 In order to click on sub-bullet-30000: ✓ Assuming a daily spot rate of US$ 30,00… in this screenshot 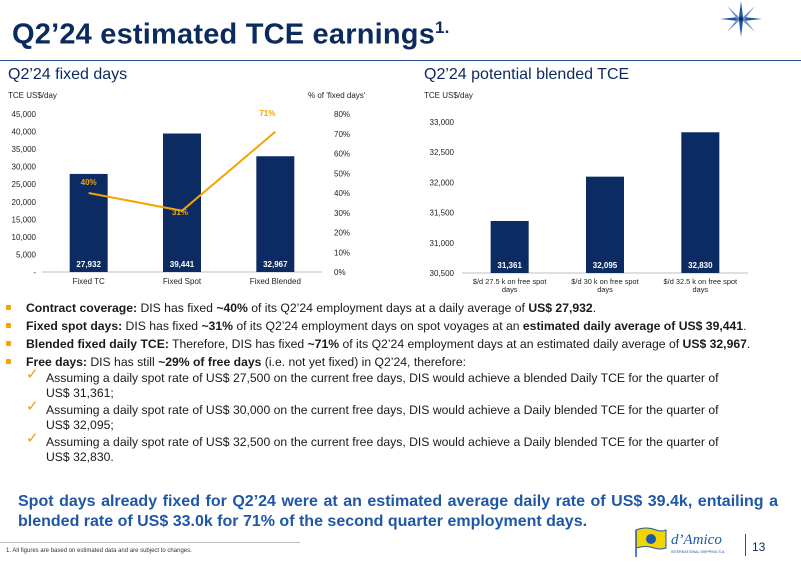, I will do `click(372, 415)`.